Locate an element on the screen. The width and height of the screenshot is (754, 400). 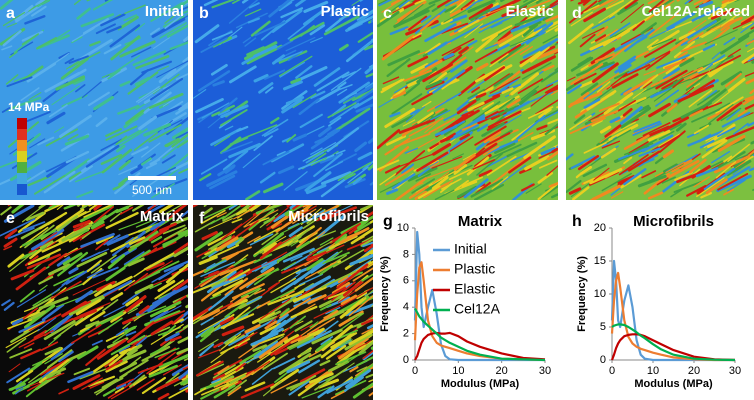
x-tick-label: 30 is located at coordinates (545, 371).